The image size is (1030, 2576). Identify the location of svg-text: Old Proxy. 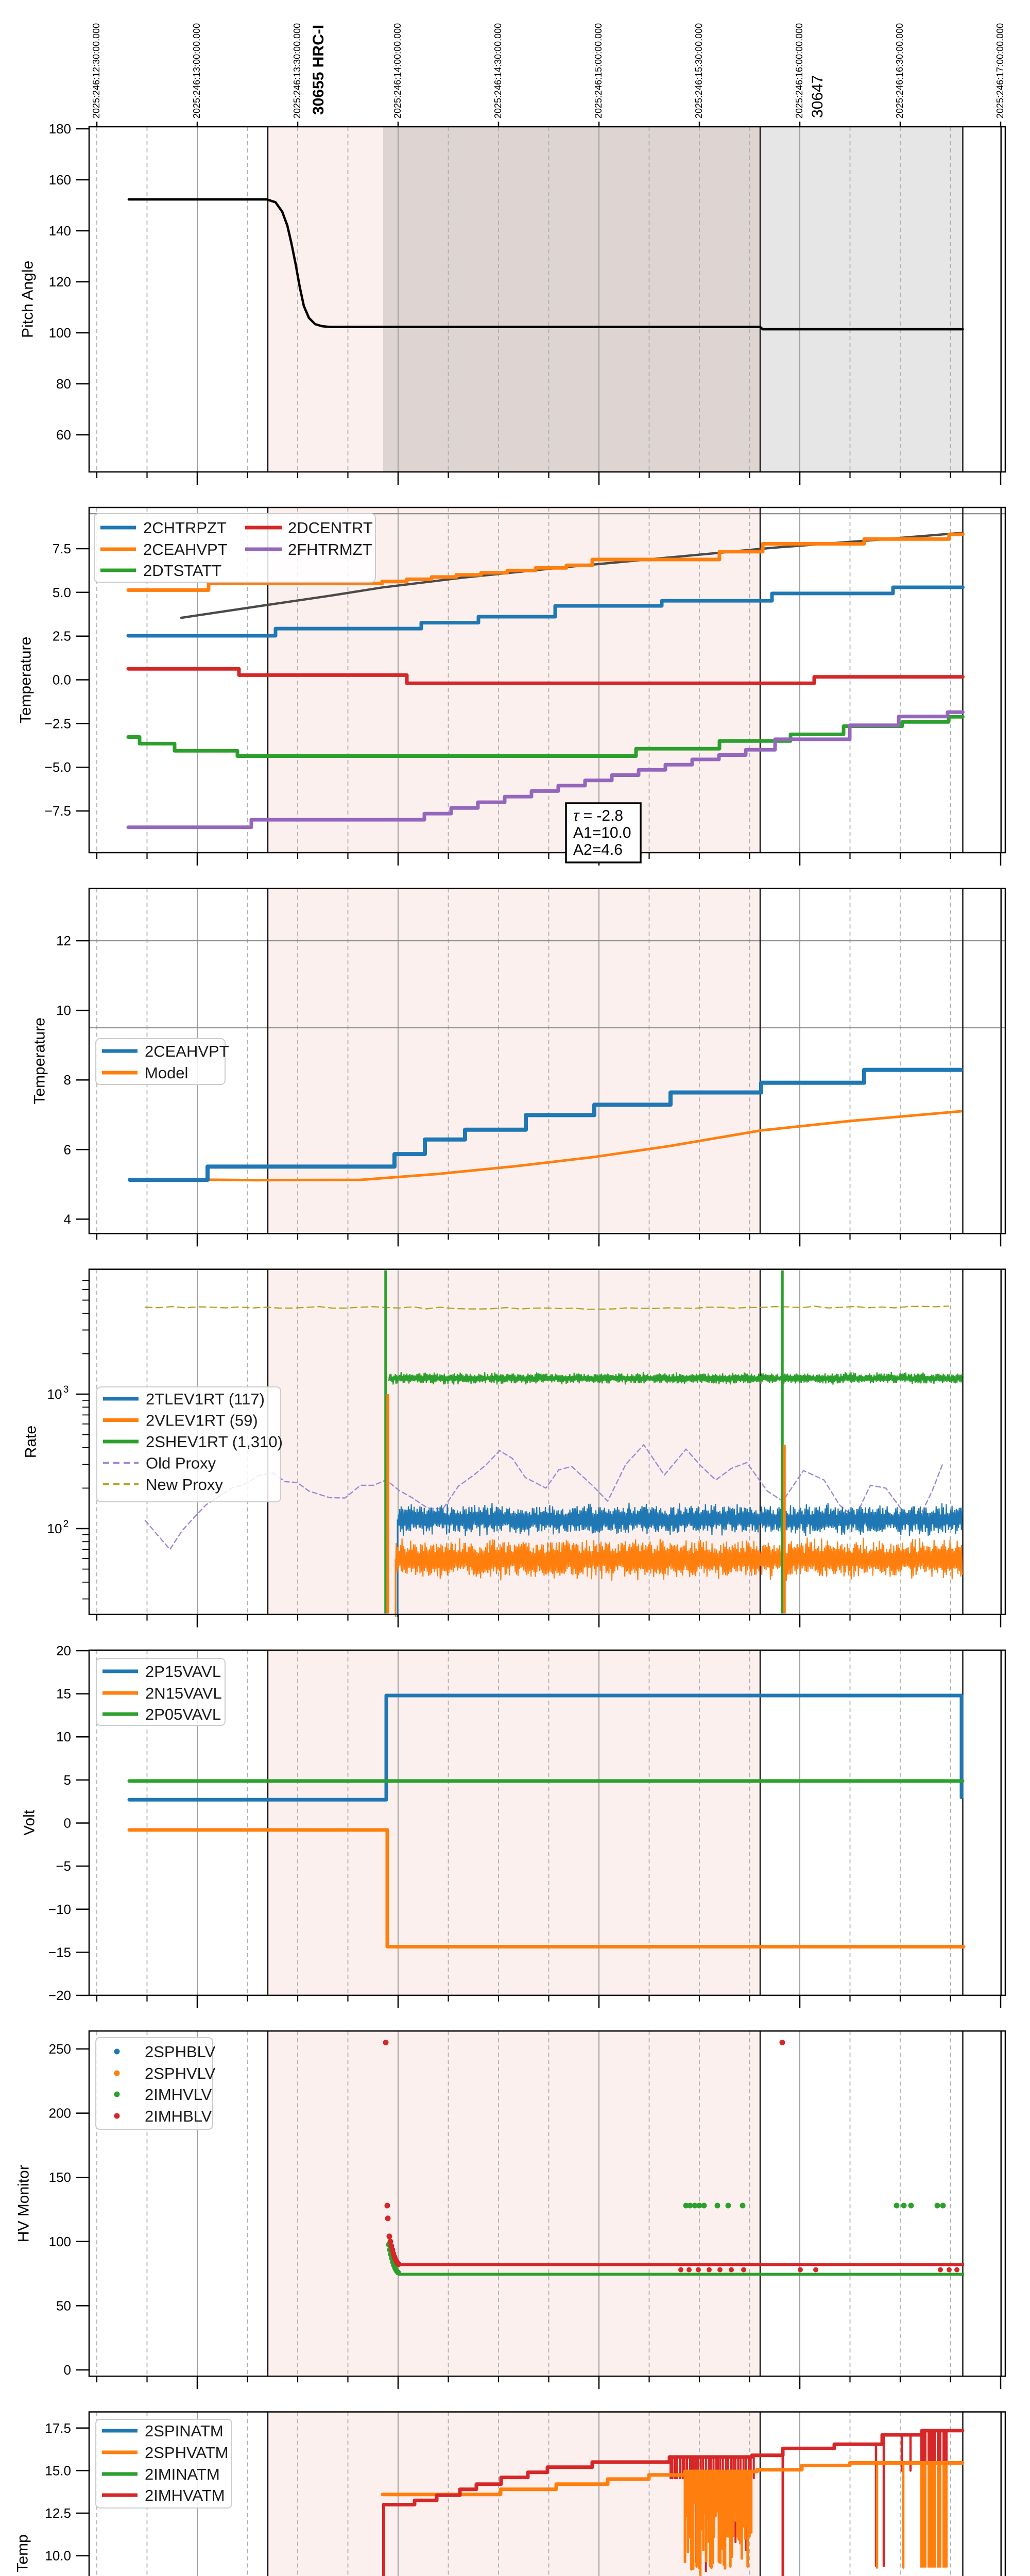
(181, 1463).